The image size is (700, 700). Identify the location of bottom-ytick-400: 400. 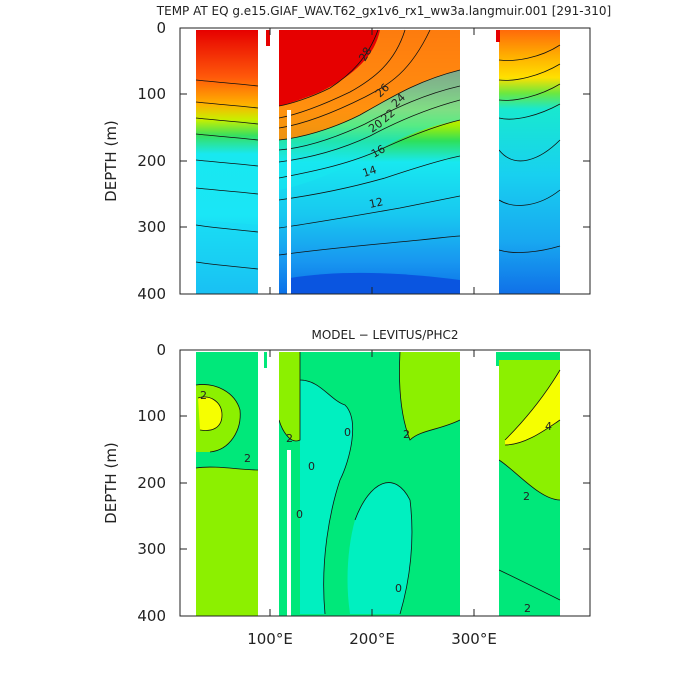
(151, 616).